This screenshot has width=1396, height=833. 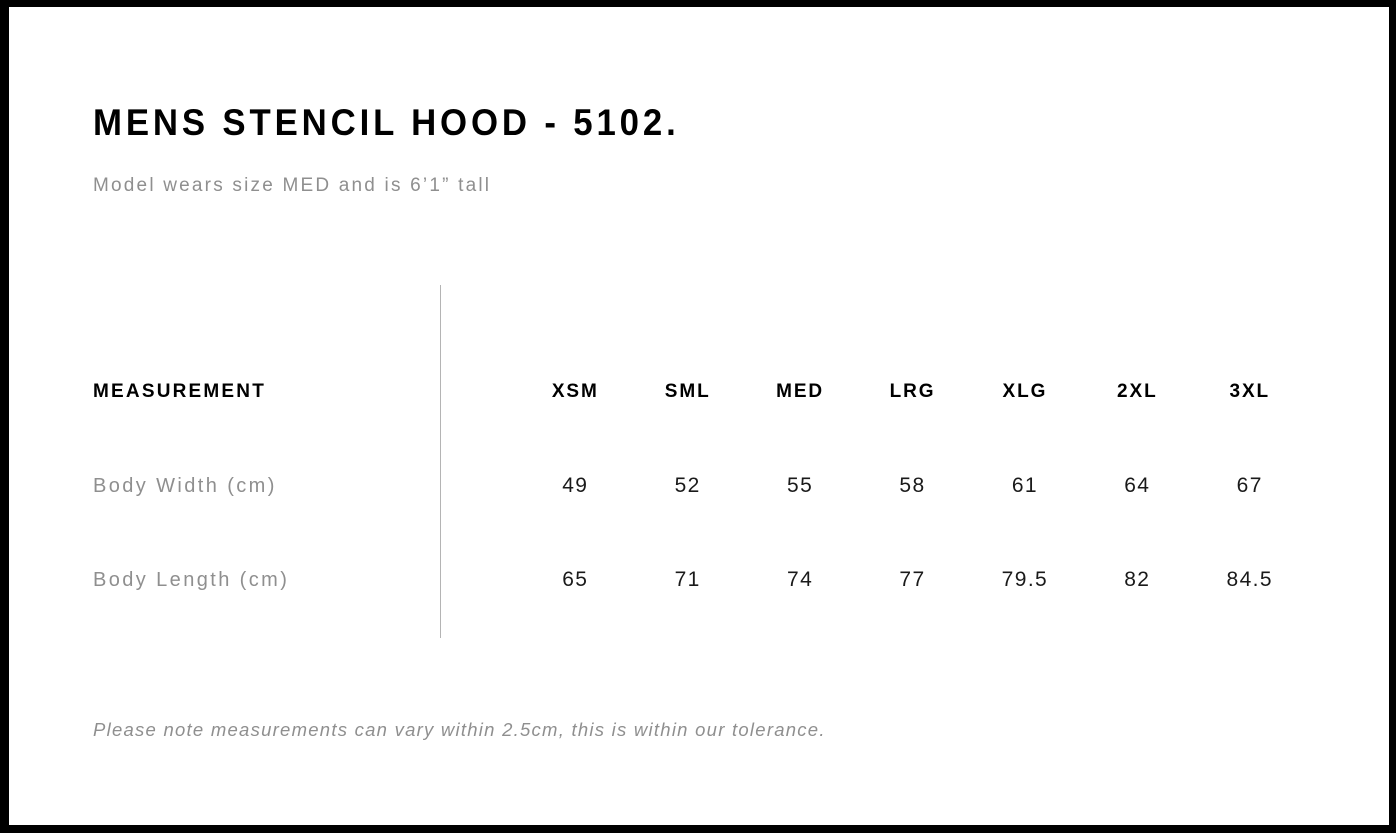 I want to click on cell-body-length-sml: 71, so click(x=687, y=579).